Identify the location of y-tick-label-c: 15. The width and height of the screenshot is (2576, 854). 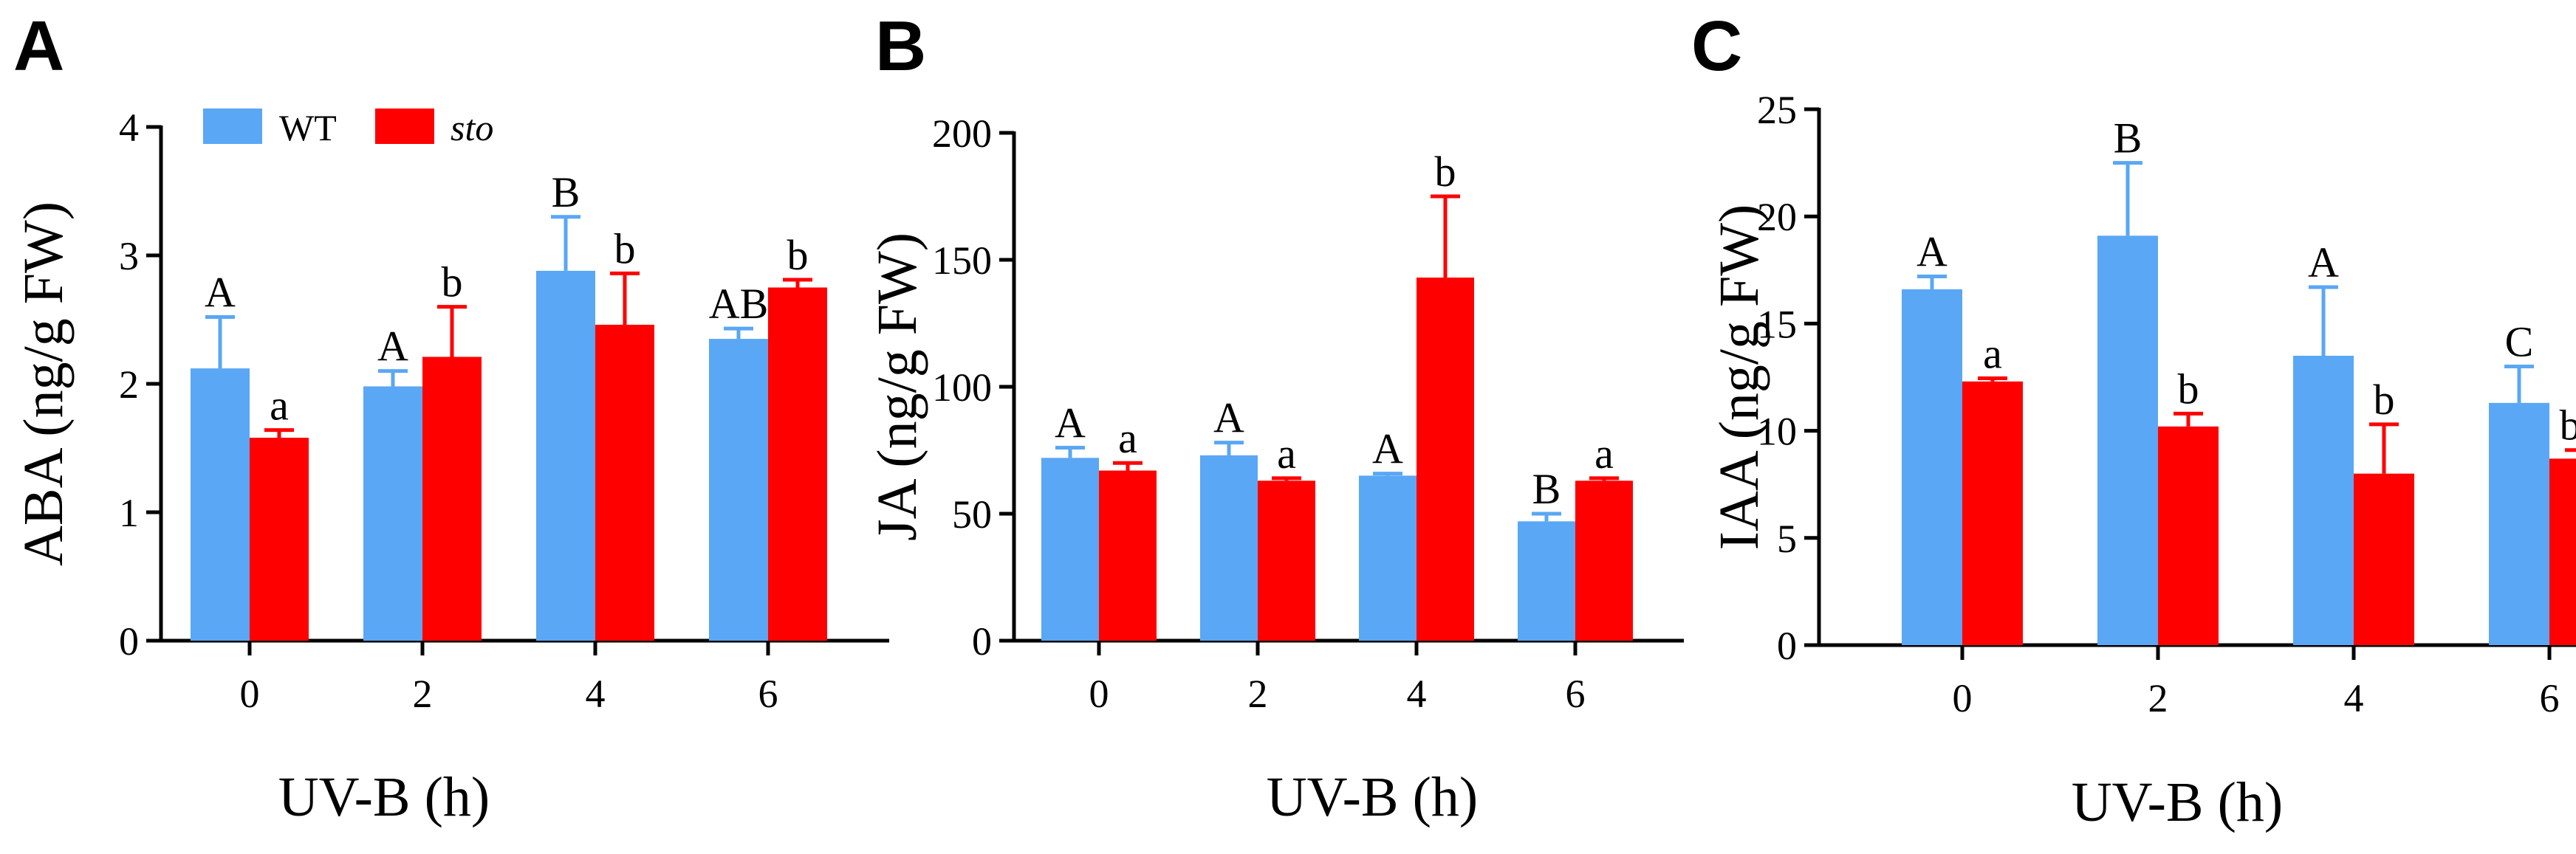
(1777, 324).